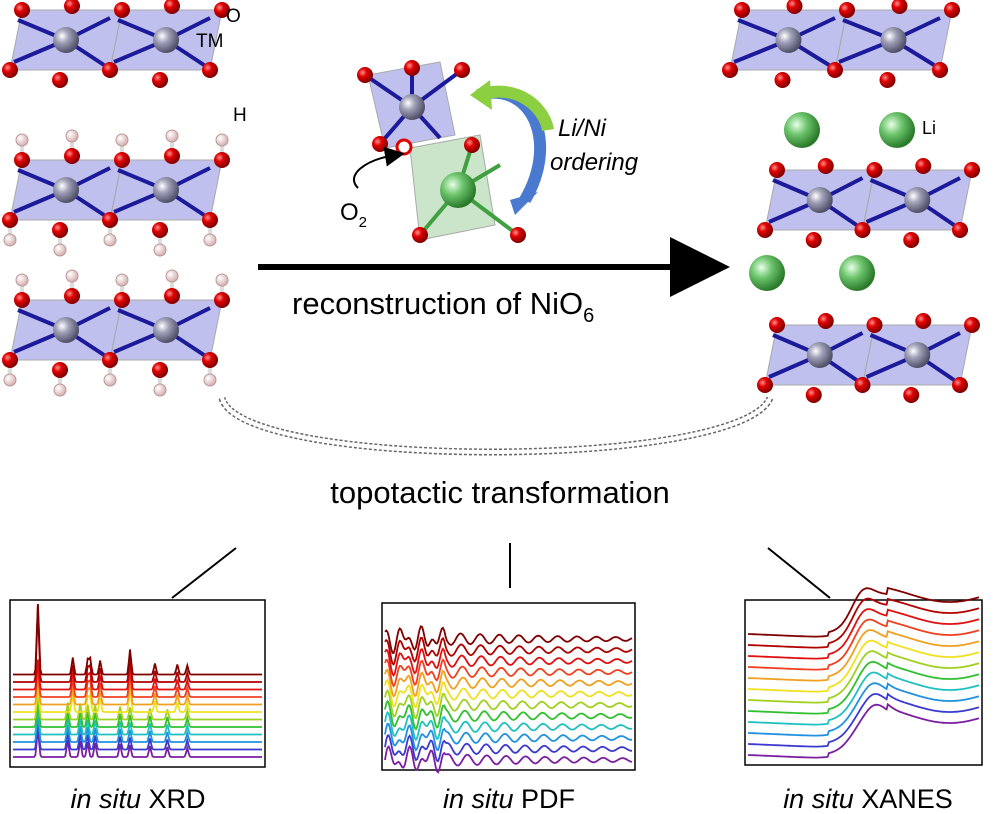  What do you see at coordinates (404, 147) in the screenshot?
I see `oxygen-vacancy` at bounding box center [404, 147].